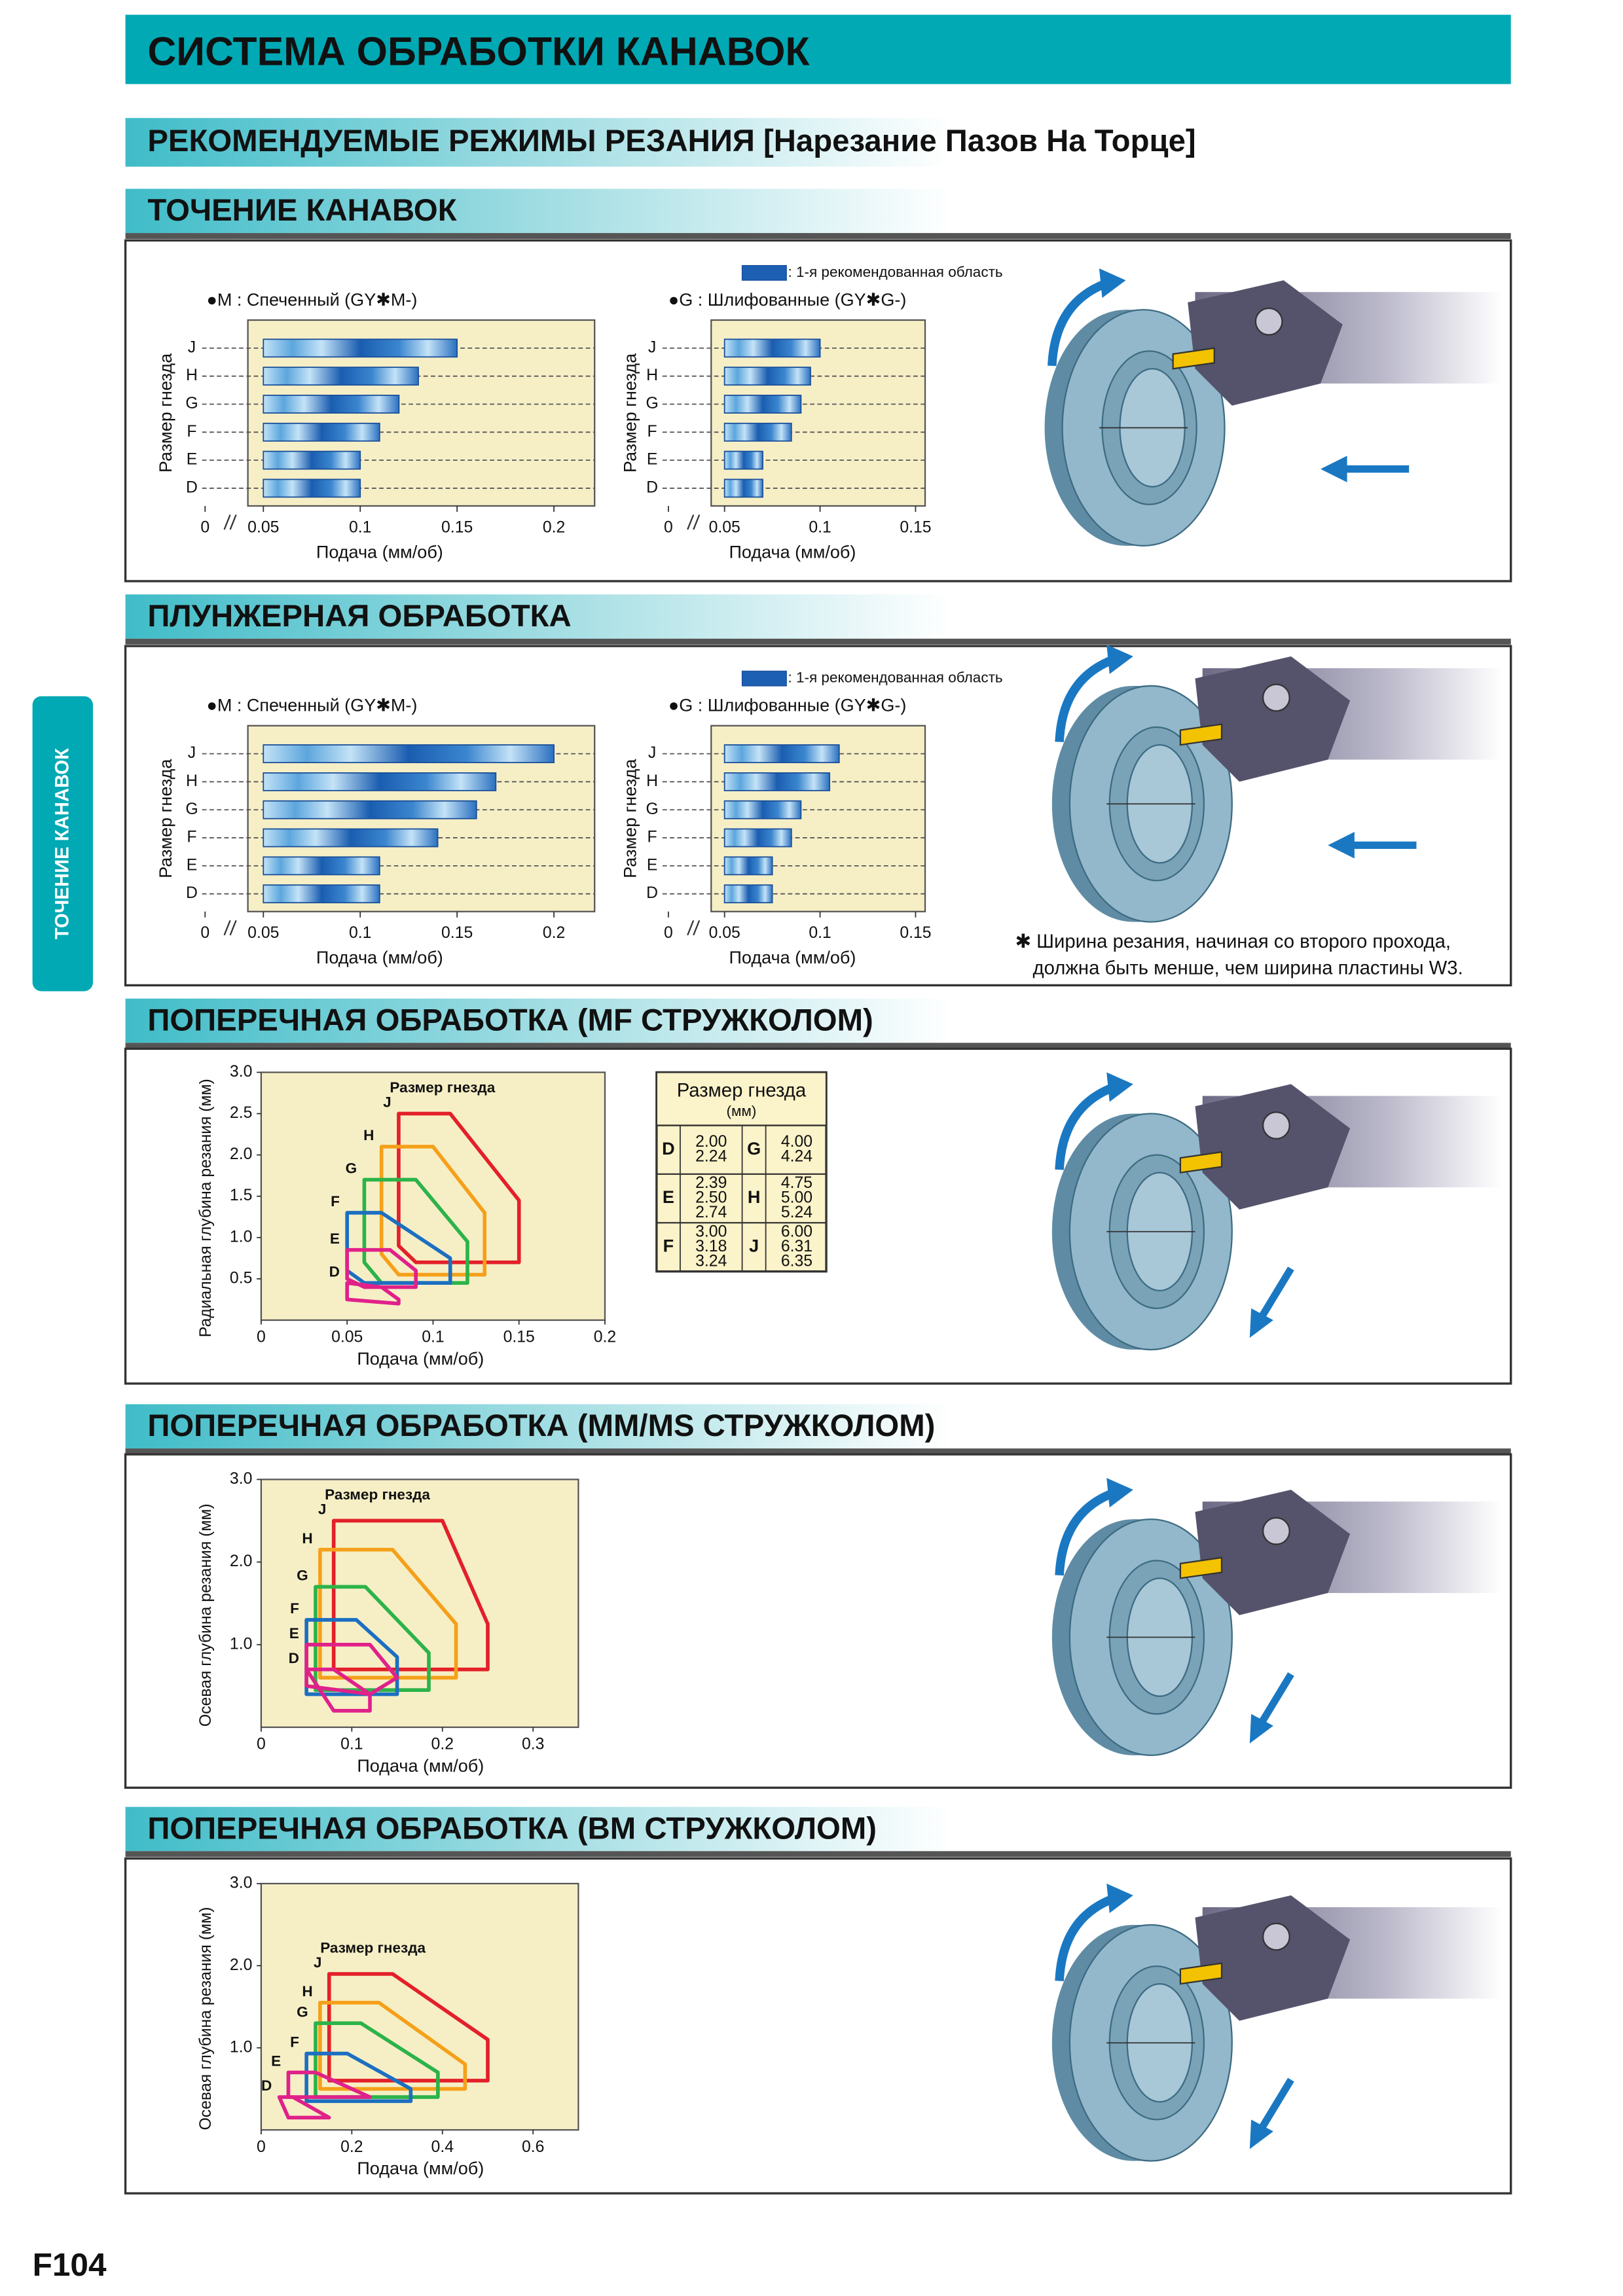 This screenshot has height=2296, width=1623. Describe the element at coordinates (754, 1197) in the screenshot. I see `size-label: H` at that location.